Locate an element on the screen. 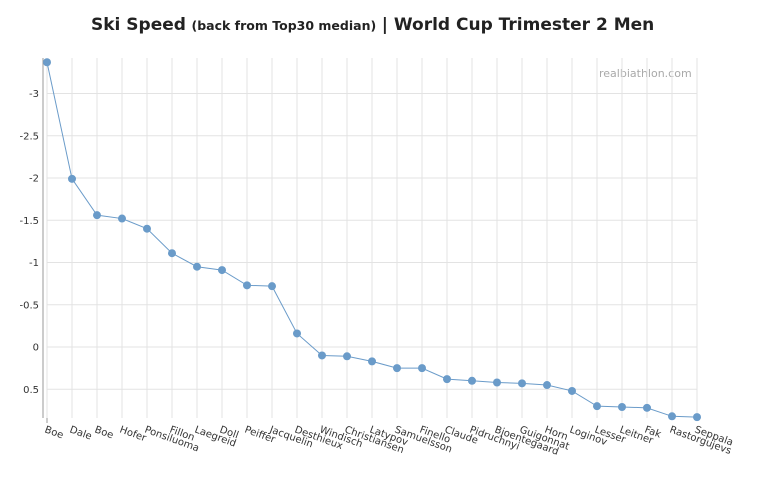 Image resolution: width=766 pixels, height=483 pixels. y-tick-label: -2.5 is located at coordinates (29, 136).